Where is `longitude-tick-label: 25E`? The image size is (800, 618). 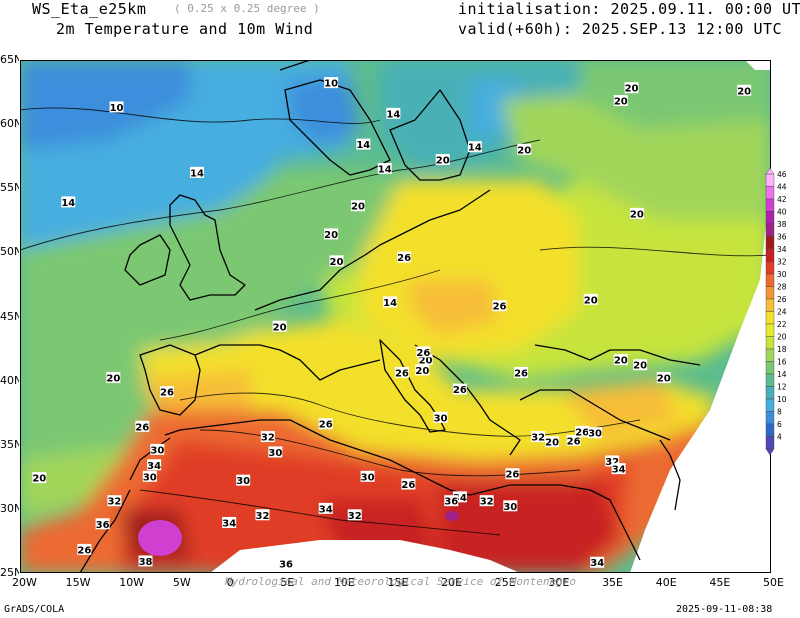 longitude-tick-label: 25E is located at coordinates (505, 582).